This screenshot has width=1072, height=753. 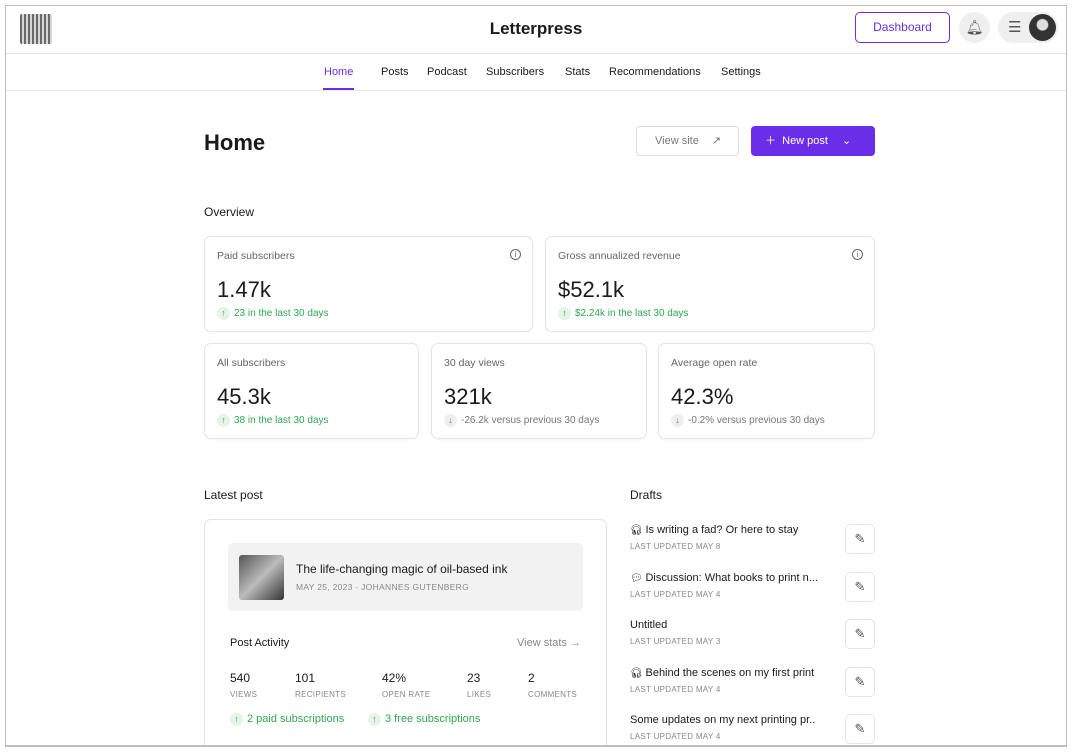 I want to click on stat-label: Gross annualized revenue, so click(x=619, y=256).